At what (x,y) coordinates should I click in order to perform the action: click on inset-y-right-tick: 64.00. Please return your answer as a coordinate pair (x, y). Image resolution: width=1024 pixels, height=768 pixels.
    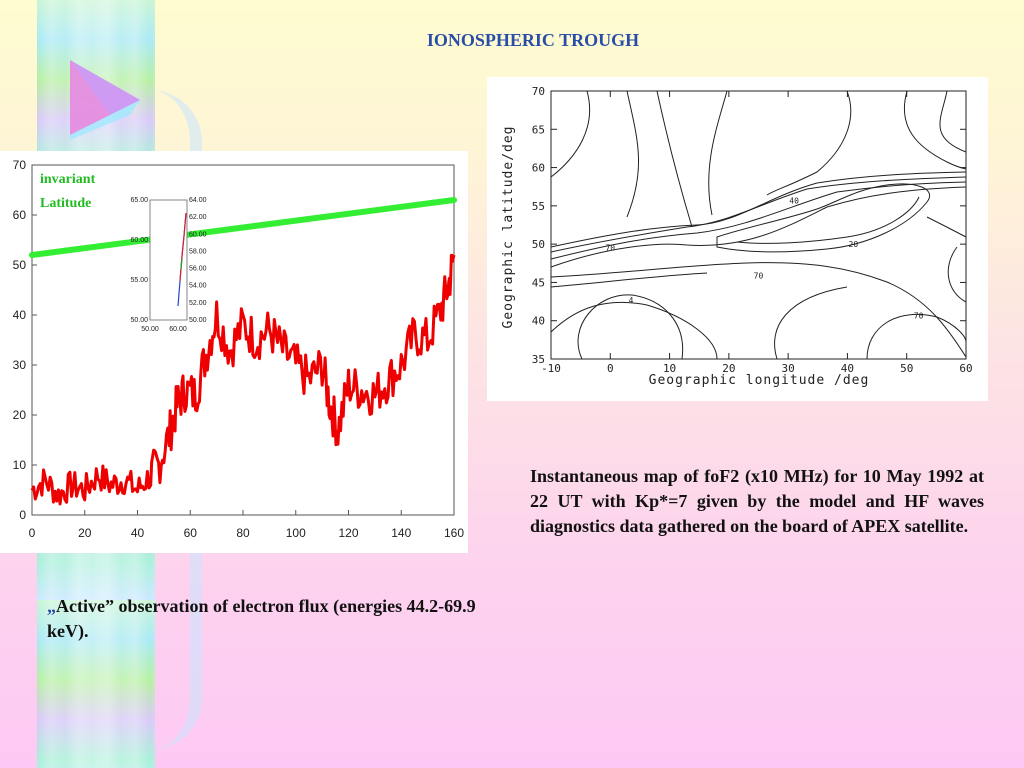
    Looking at the image, I should click on (198, 200).